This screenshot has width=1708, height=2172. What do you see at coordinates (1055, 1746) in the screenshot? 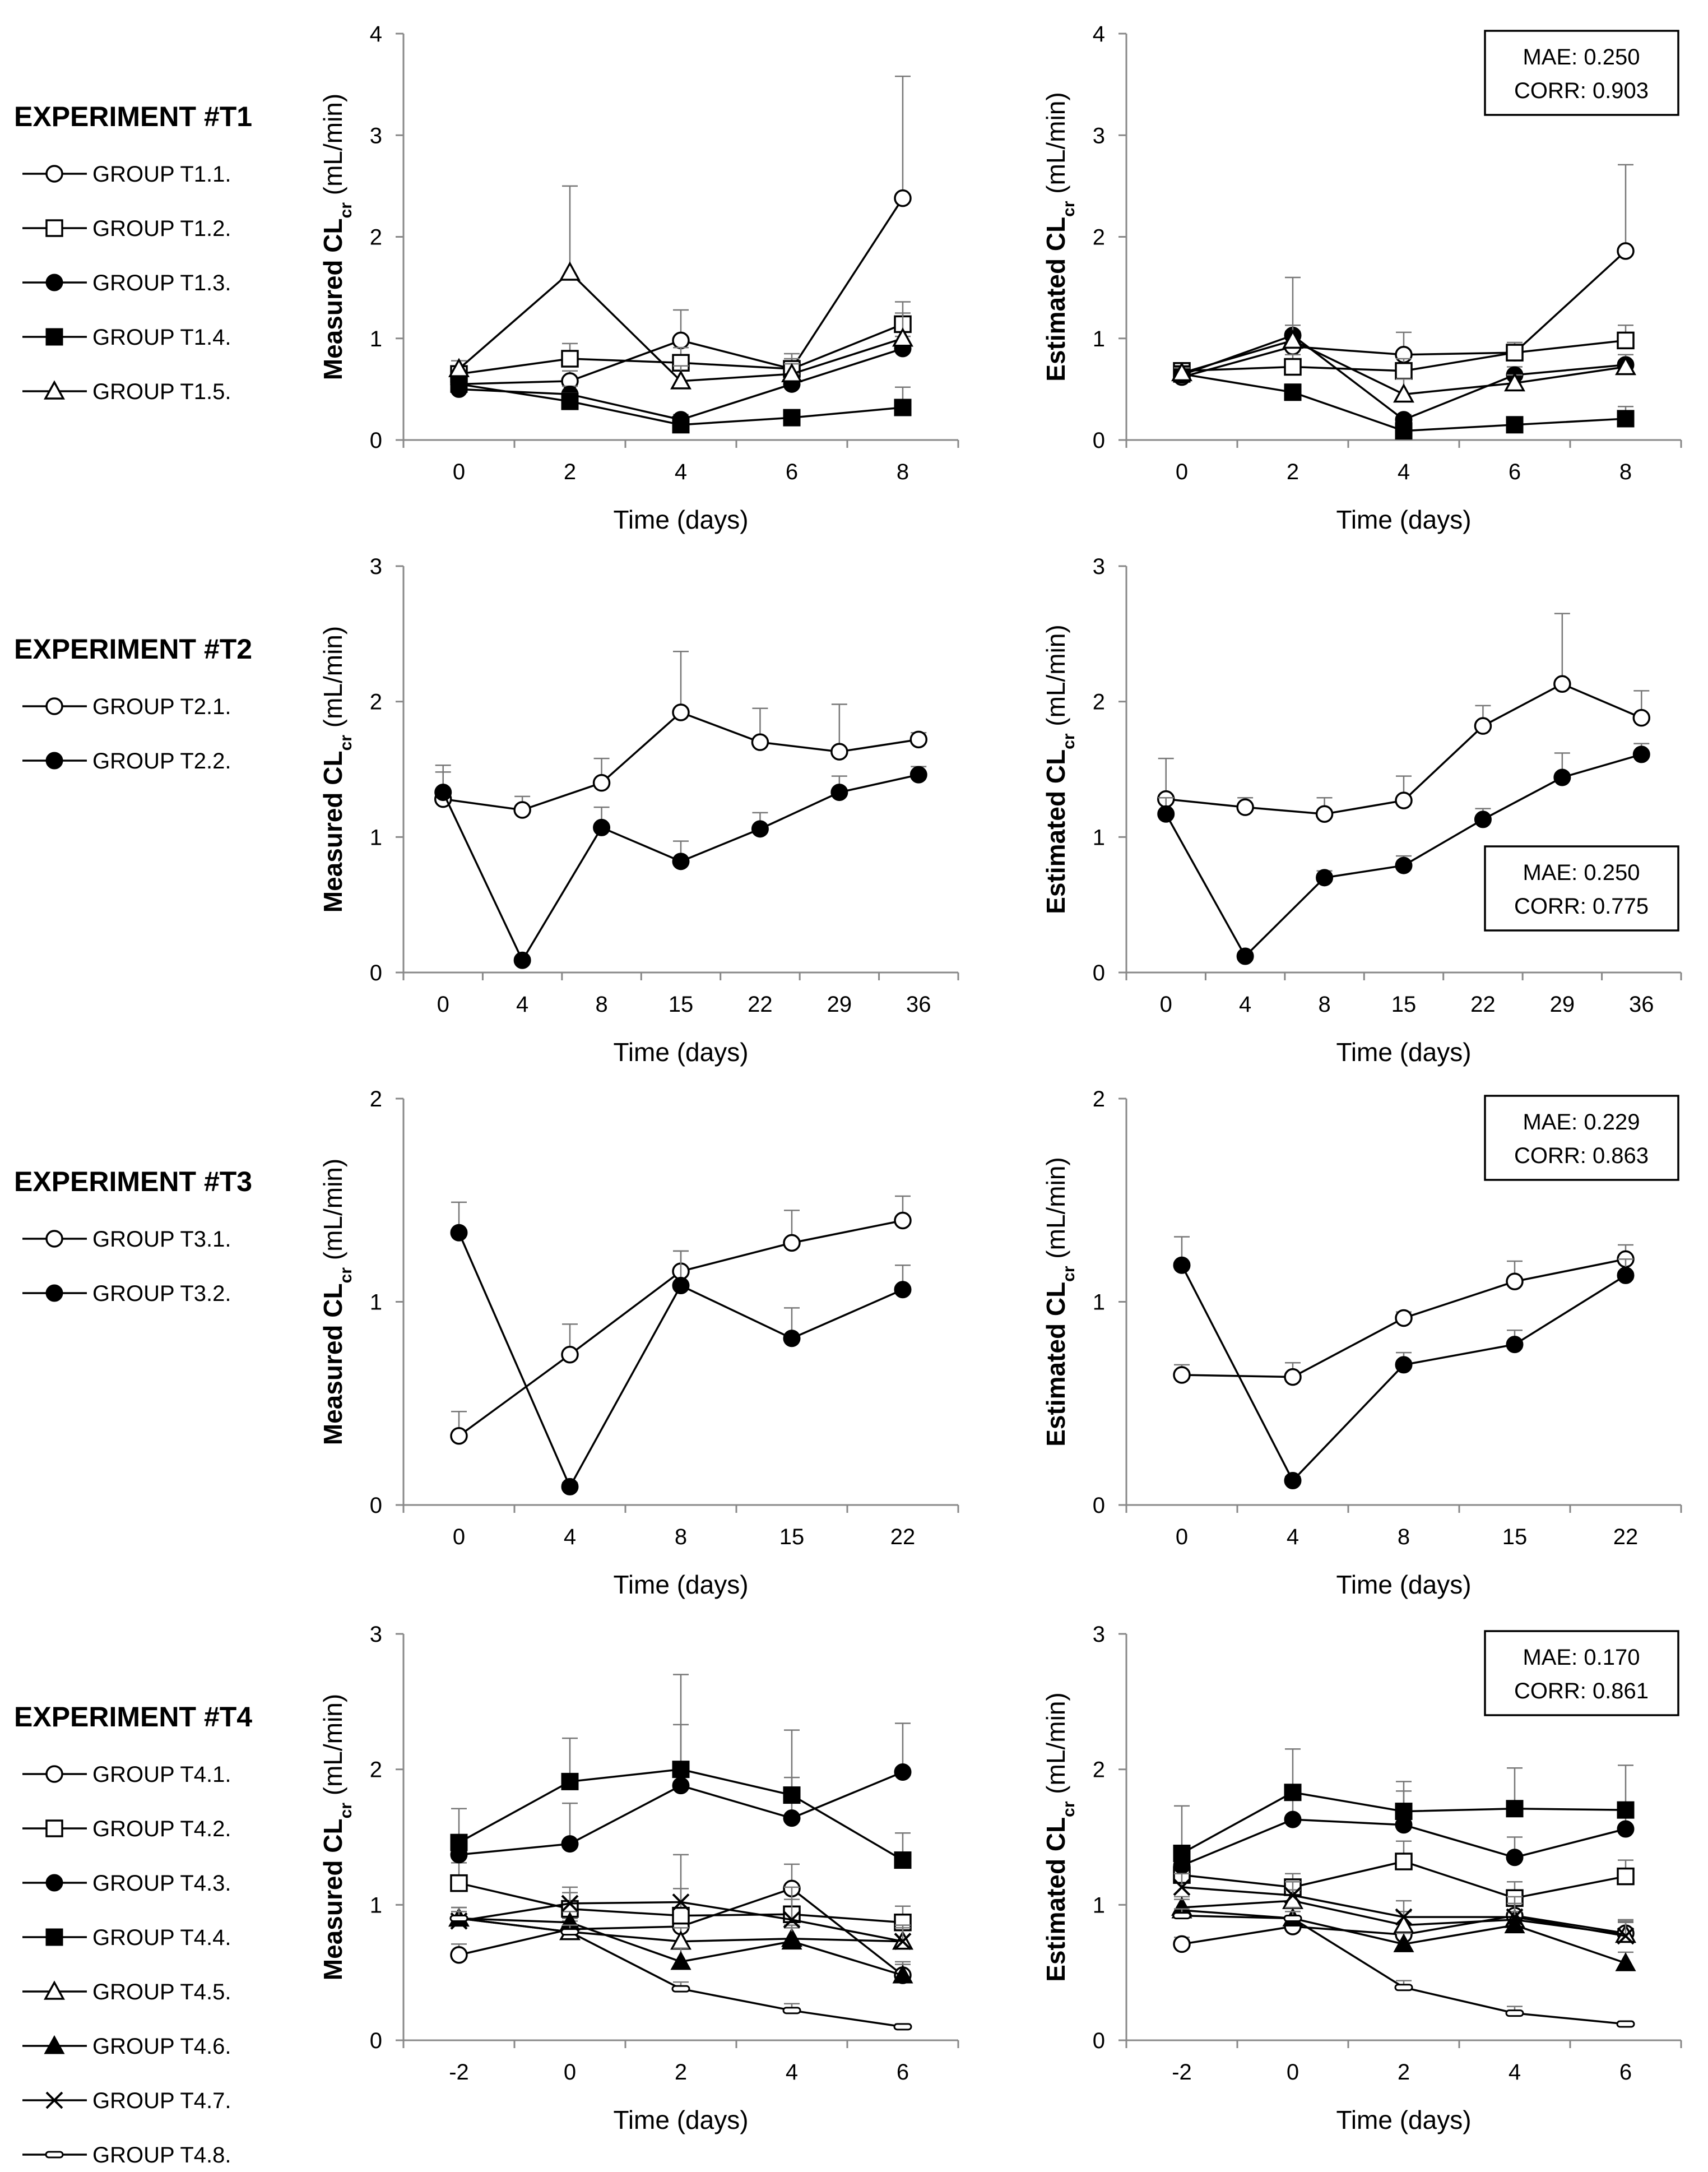
I see `y-axis-title-unit: (mL/min)` at bounding box center [1055, 1746].